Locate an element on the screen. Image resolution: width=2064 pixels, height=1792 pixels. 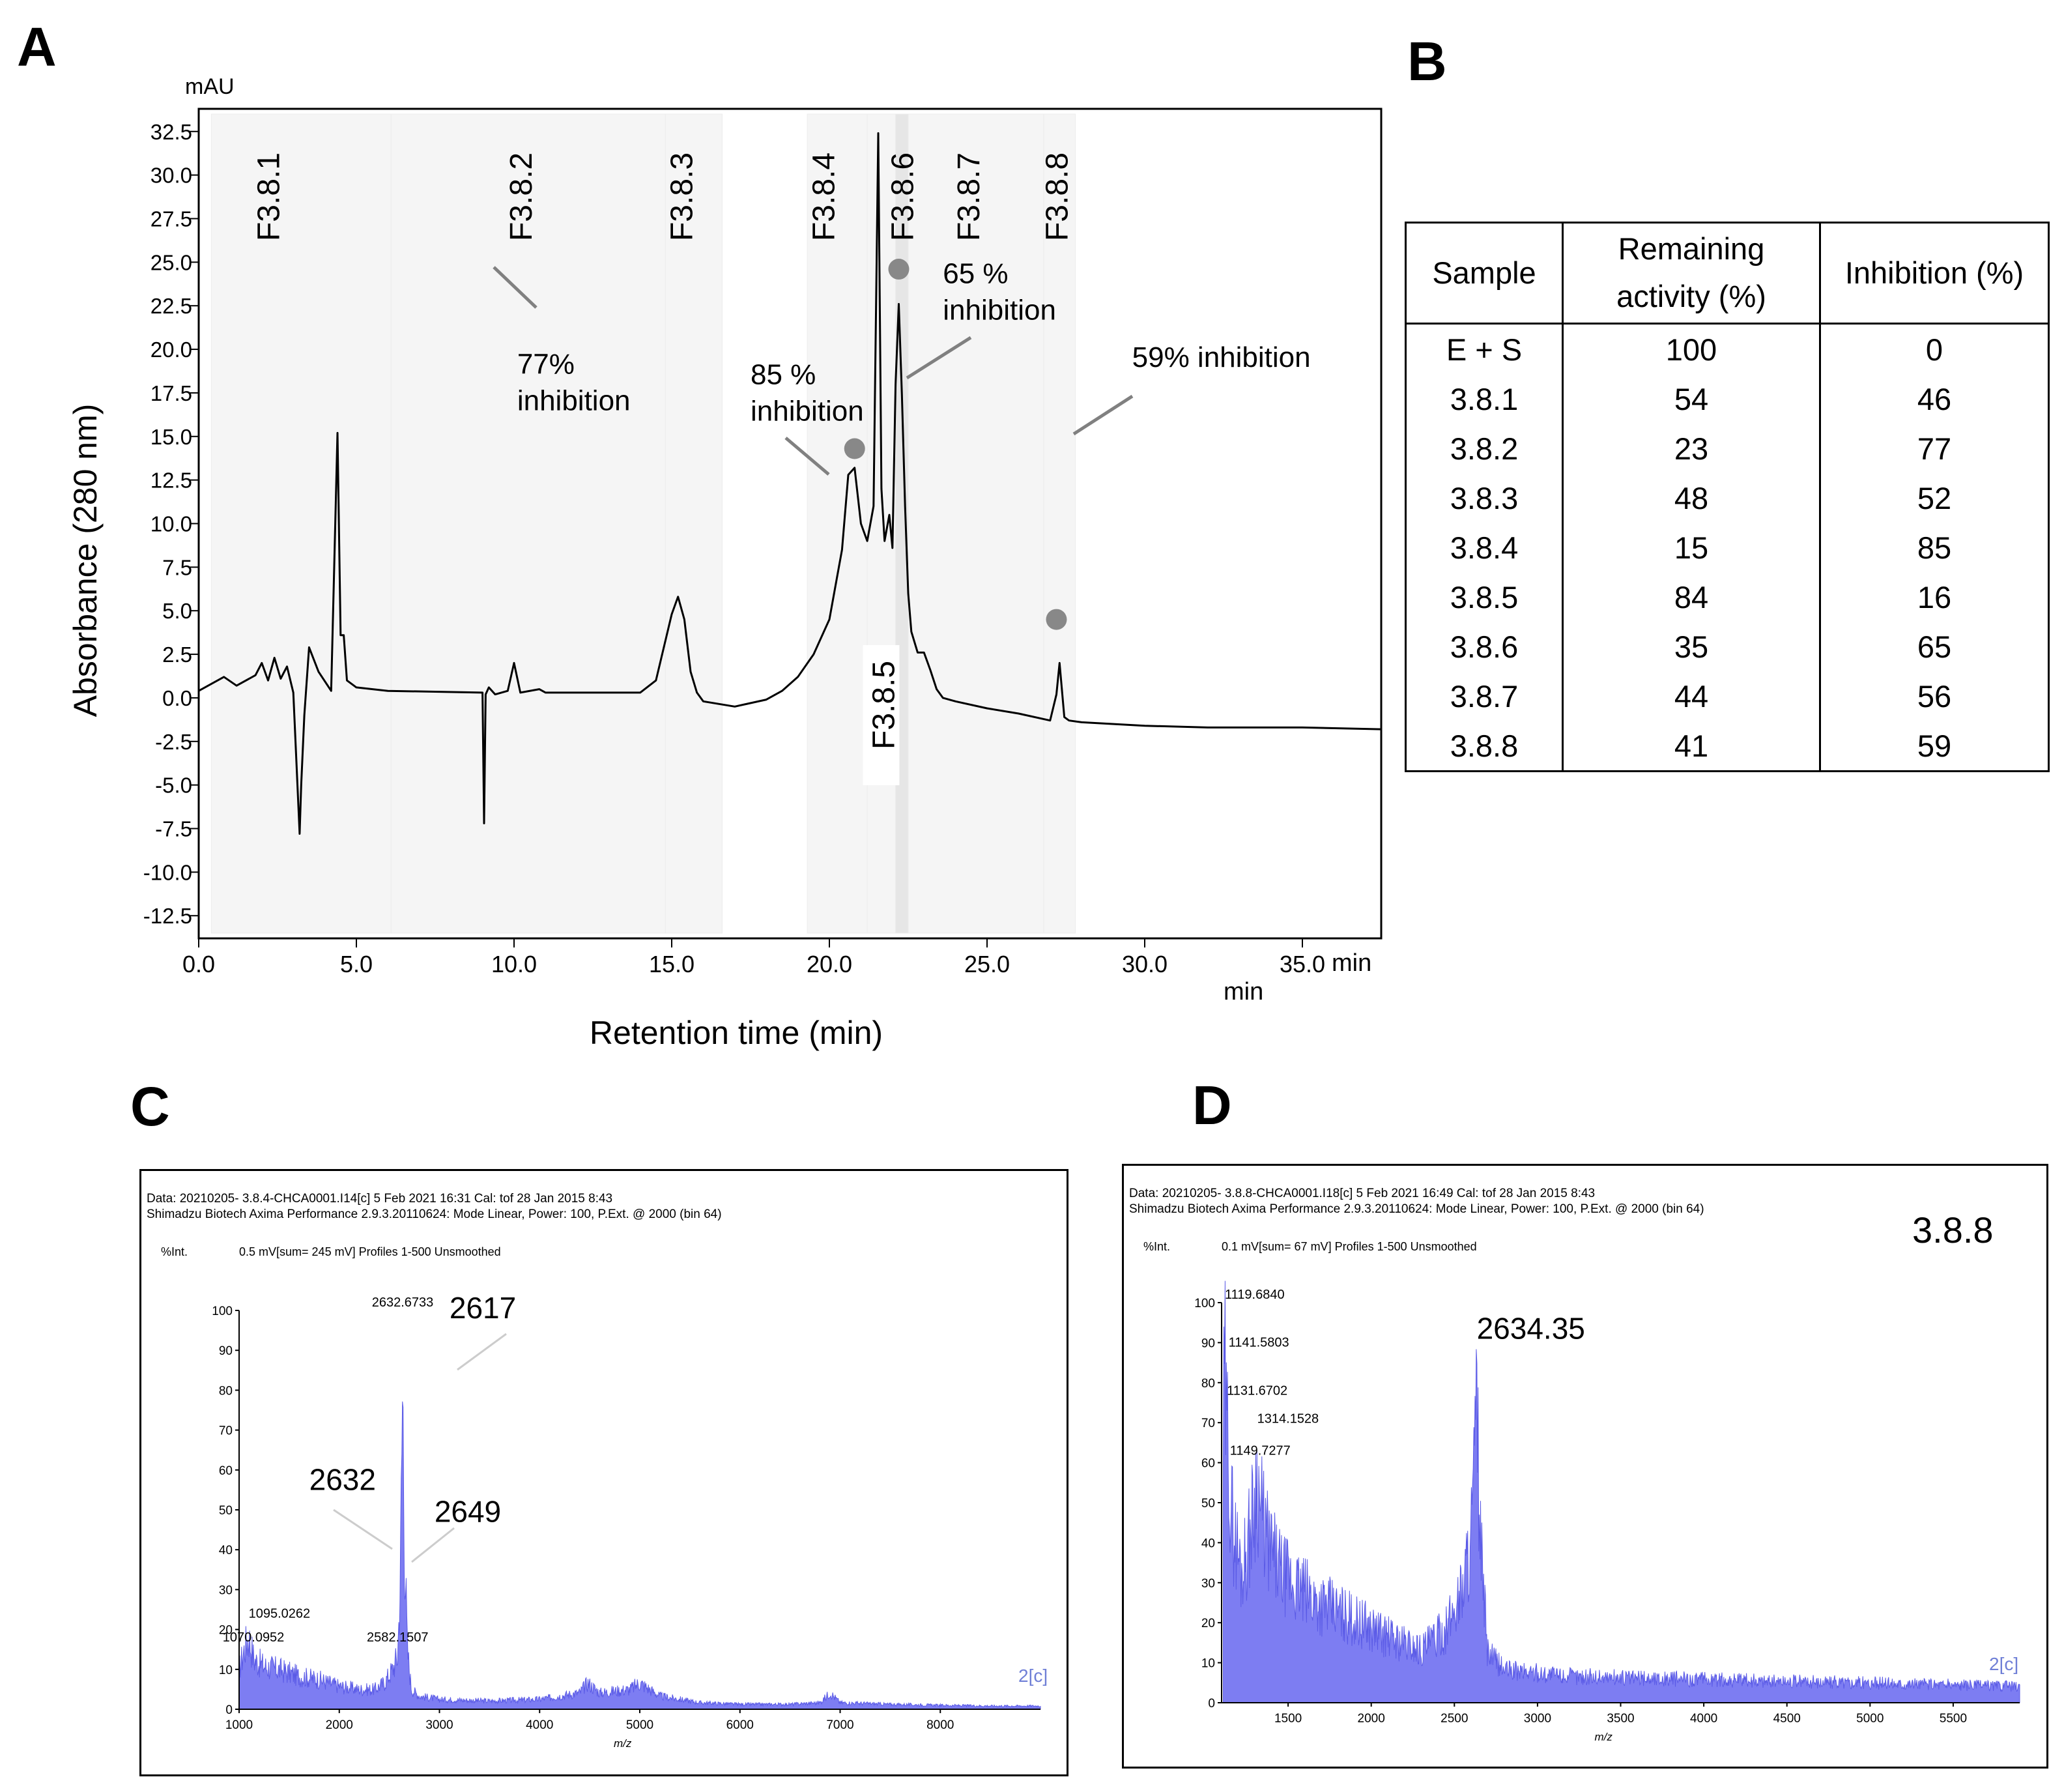
cell-remaining-activity: 84 is located at coordinates (1691, 597).